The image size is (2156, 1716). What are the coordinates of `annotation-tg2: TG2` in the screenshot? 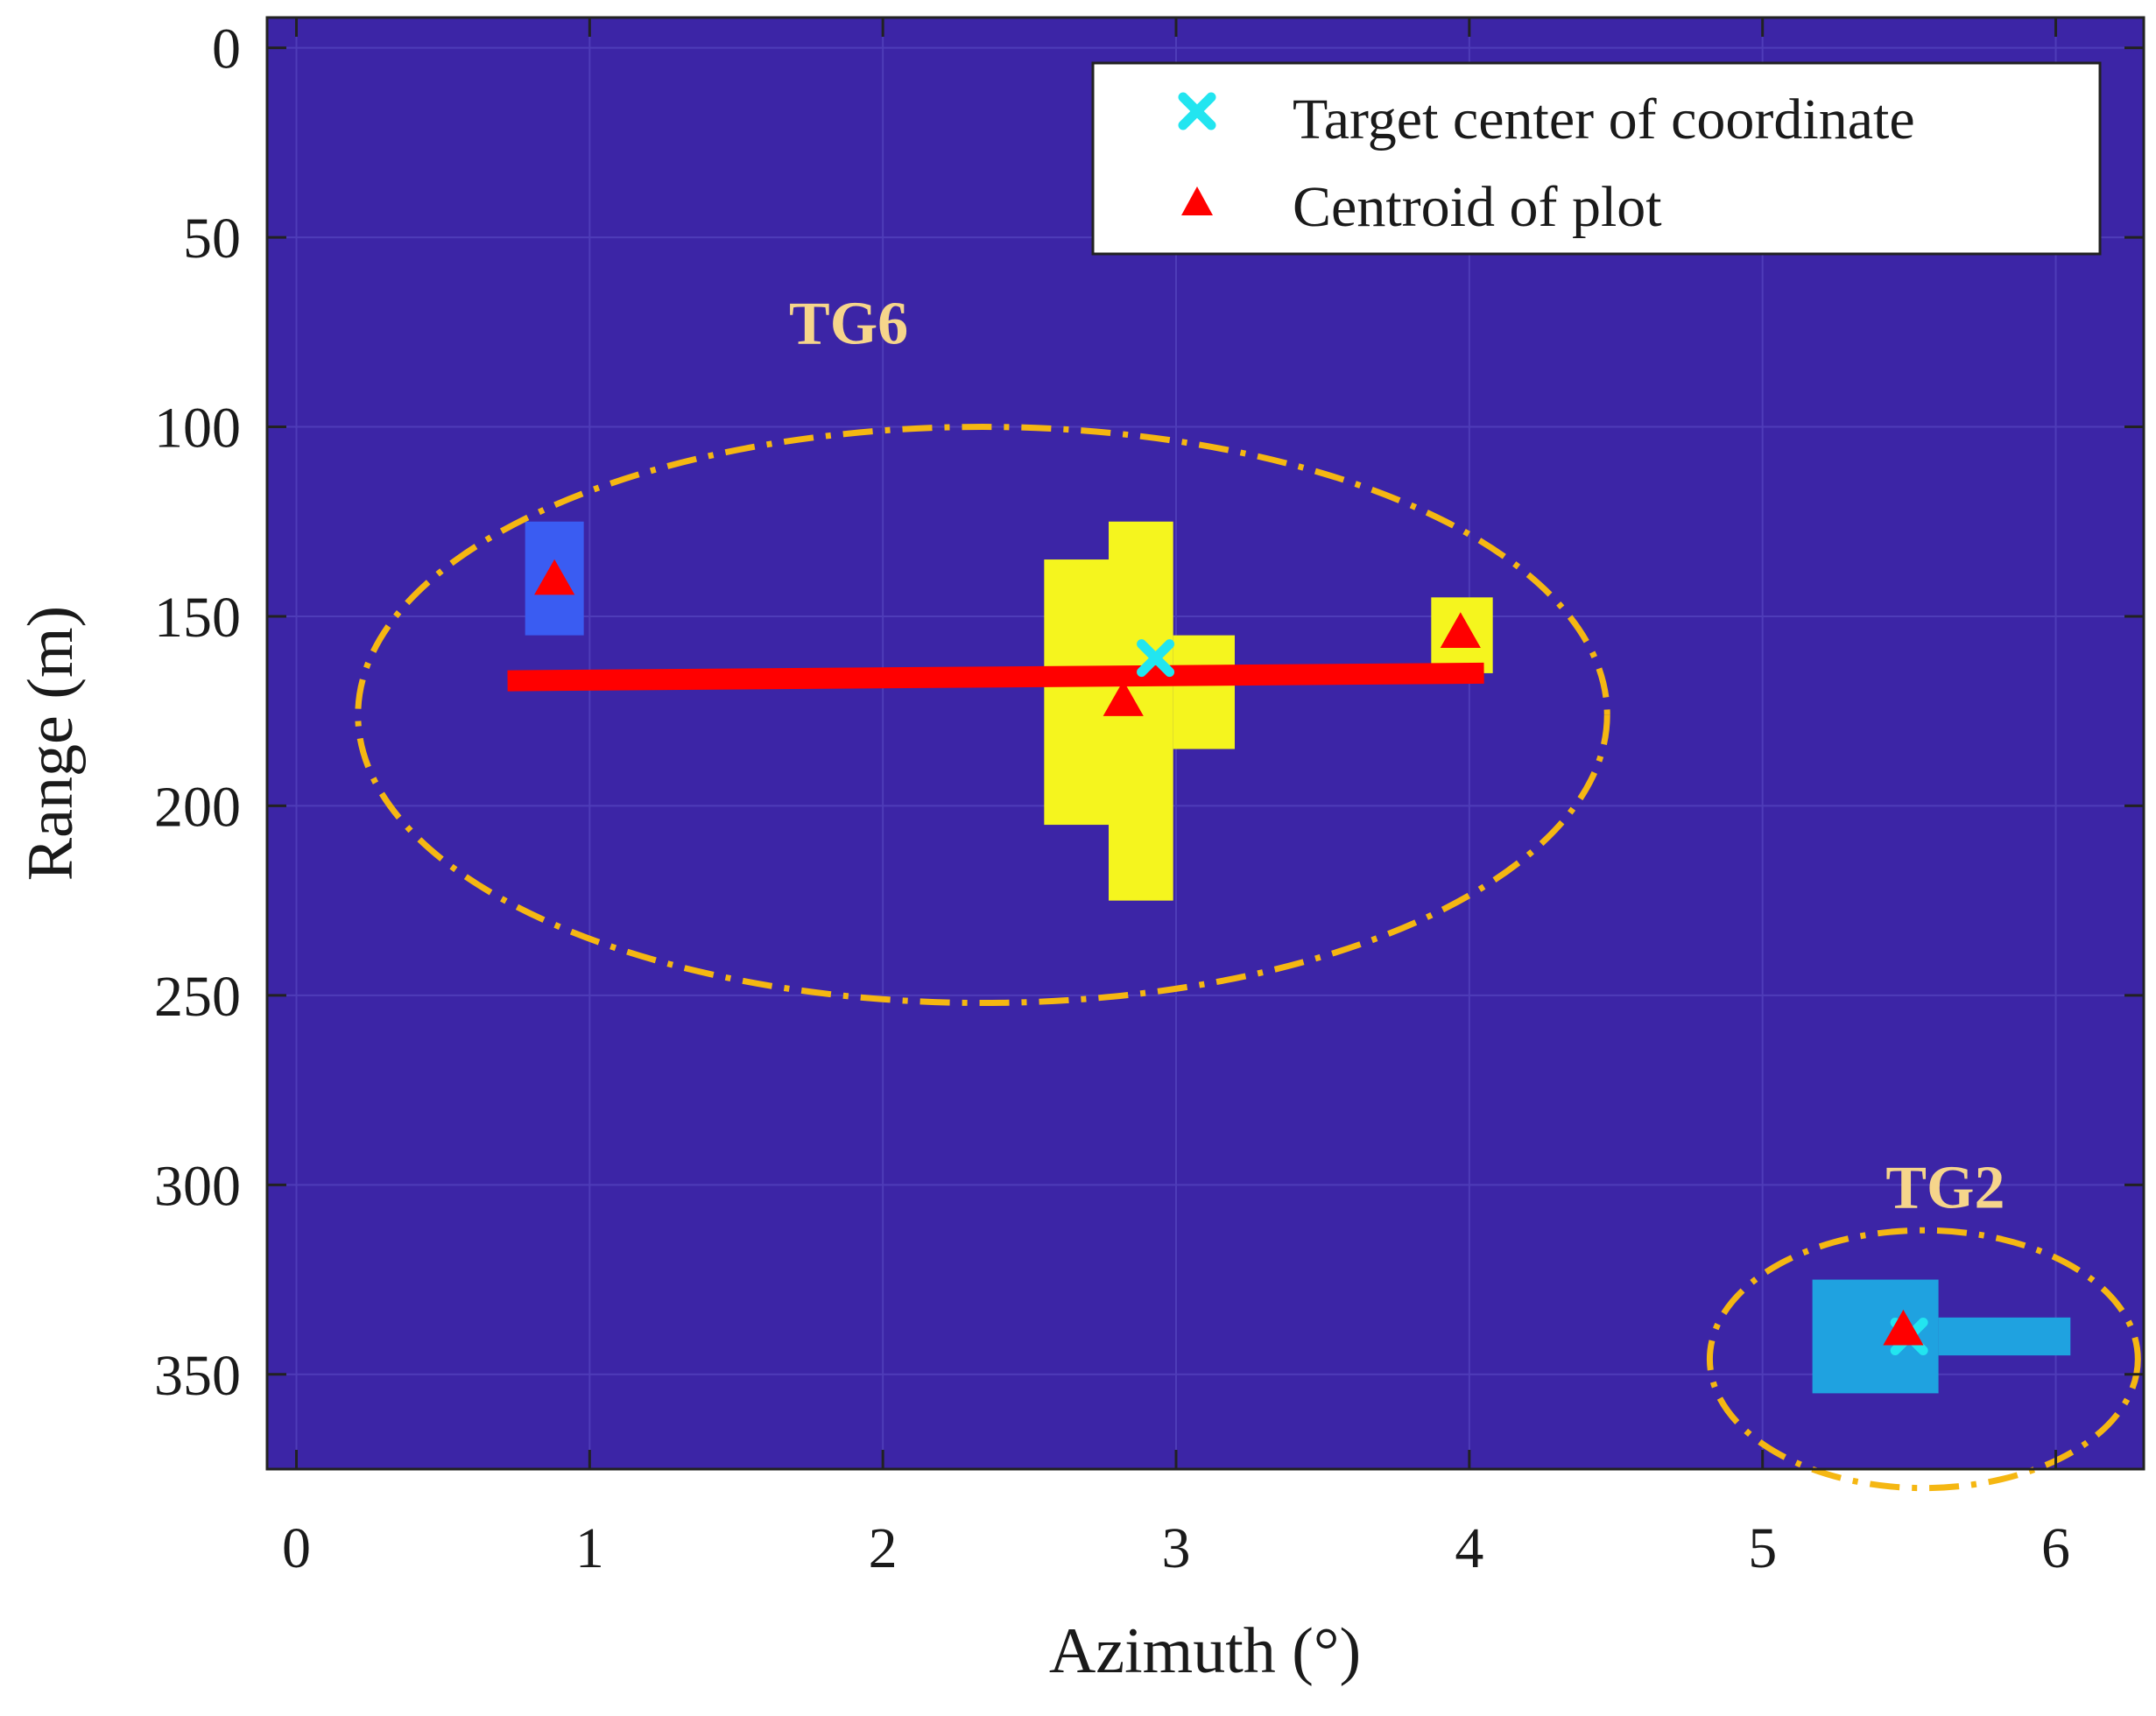 It's located at (1945, 1187).